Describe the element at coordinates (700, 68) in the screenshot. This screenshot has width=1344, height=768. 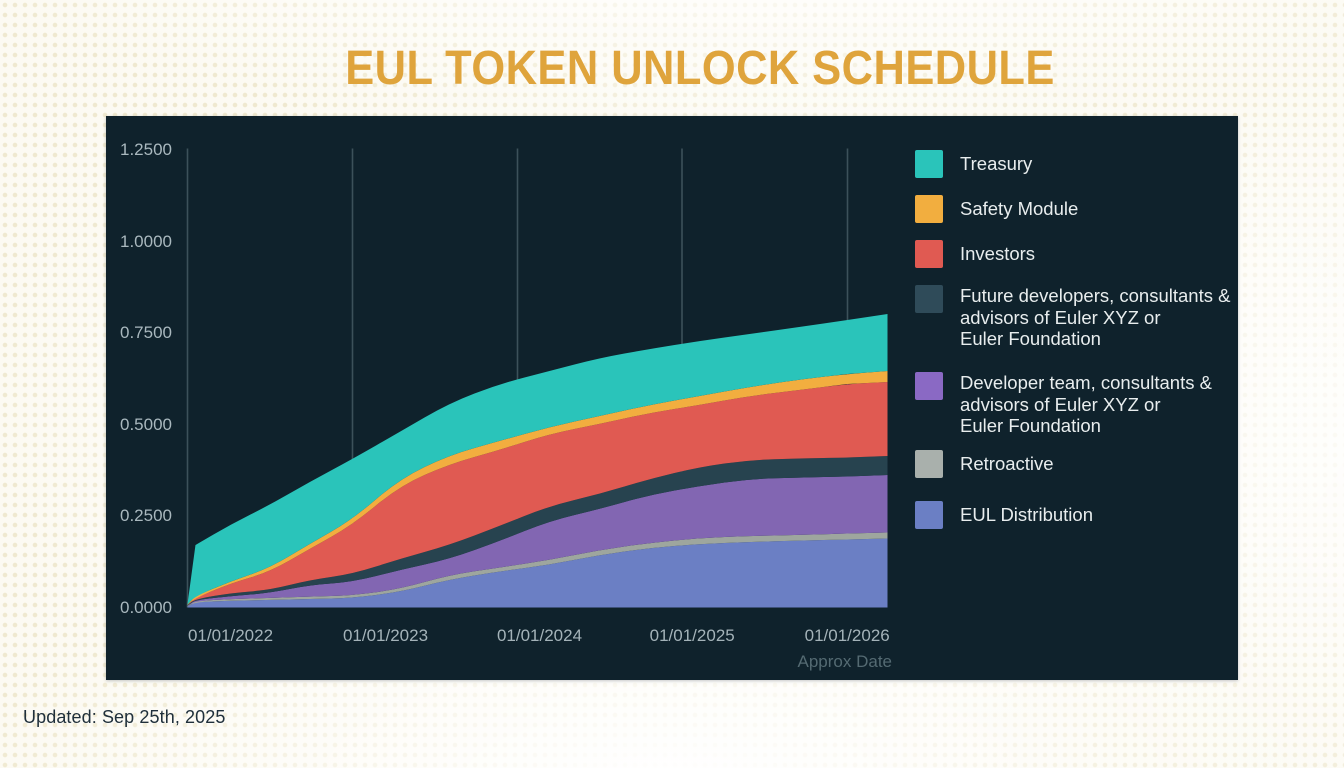
I see `page-title: EUL TOKEN UNLOCK SCHEDULE` at that location.